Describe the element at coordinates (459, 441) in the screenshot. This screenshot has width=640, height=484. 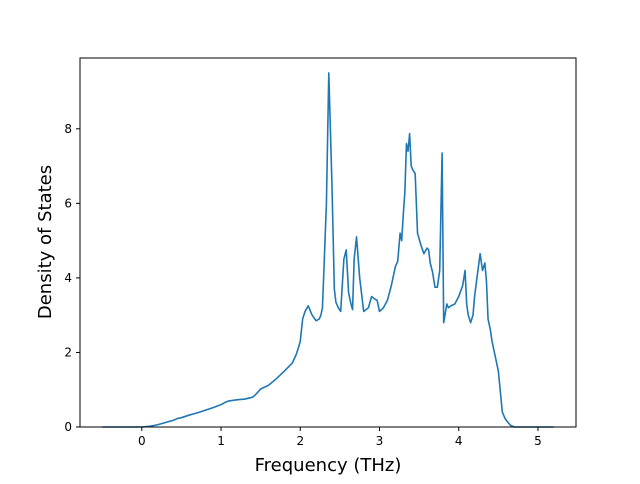
I see `x-tick-label: 4` at that location.